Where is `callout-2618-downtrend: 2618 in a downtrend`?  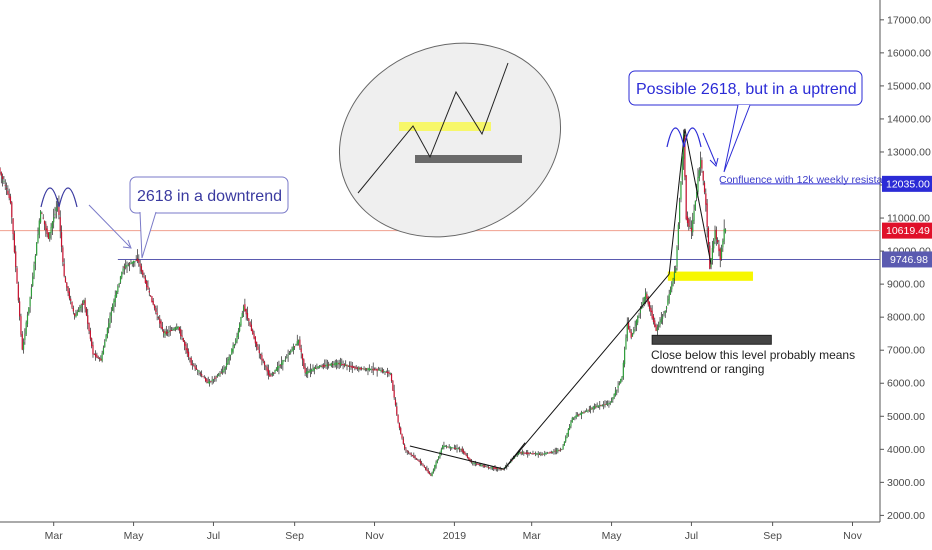 callout-2618-downtrend: 2618 in a downtrend is located at coordinates (209, 217).